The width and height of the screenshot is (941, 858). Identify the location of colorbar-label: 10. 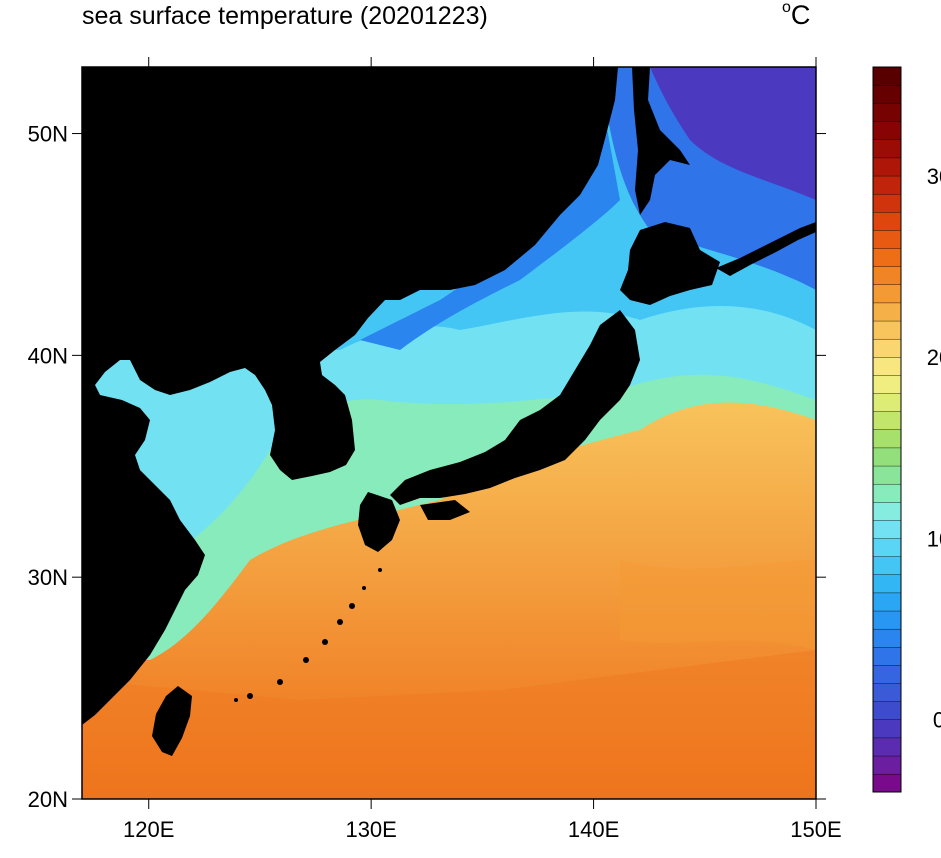
(934, 538).